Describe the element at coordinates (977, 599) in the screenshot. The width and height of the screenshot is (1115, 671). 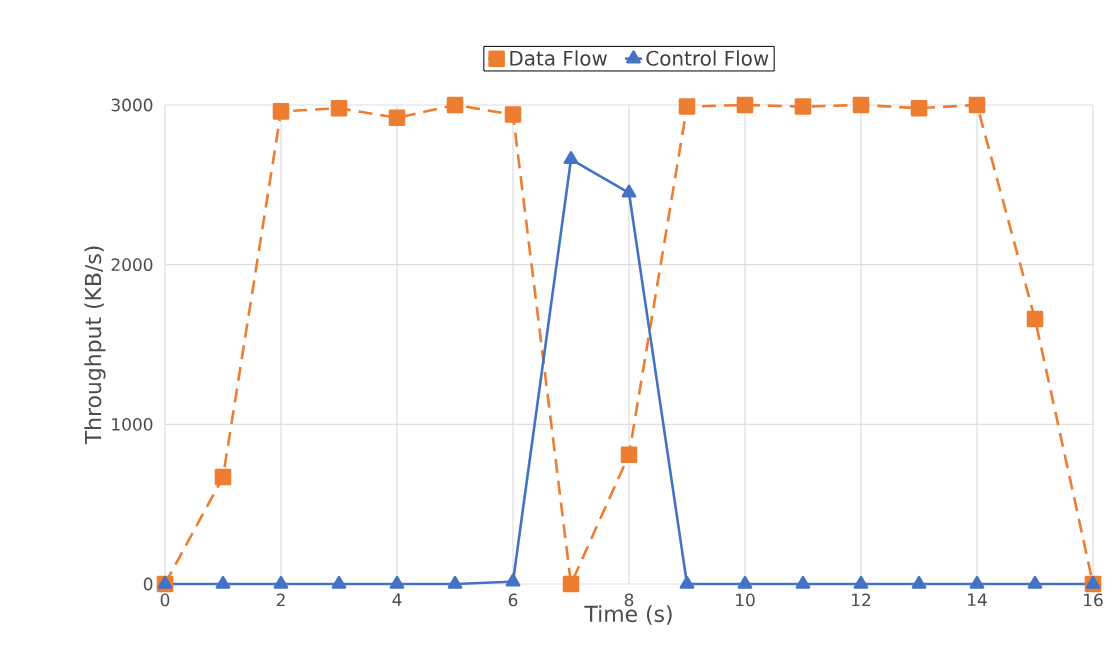
I see `x-tick-label: 14` at that location.